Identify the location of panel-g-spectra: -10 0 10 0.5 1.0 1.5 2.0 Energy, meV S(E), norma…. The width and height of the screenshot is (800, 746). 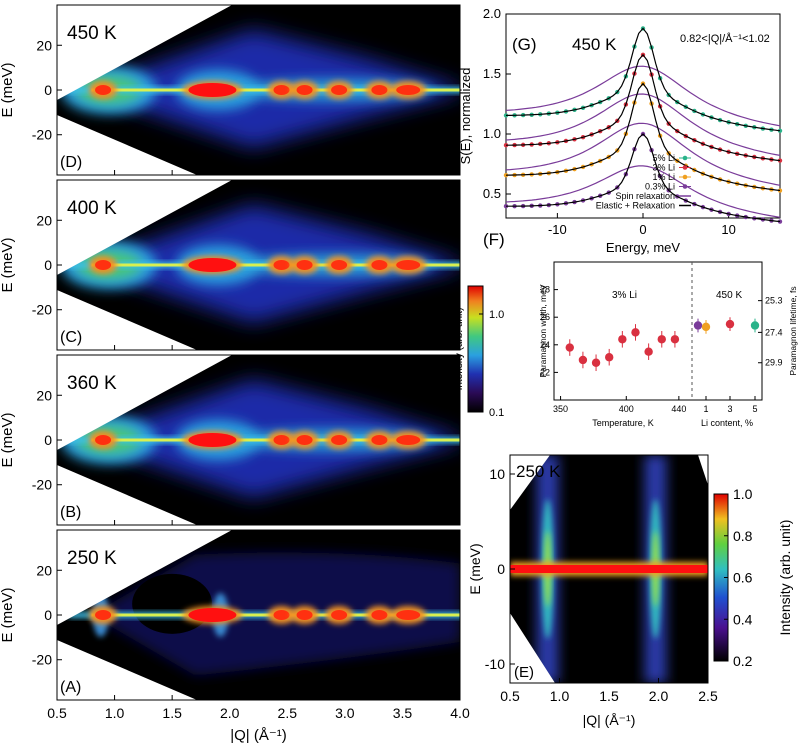
(620, 130).